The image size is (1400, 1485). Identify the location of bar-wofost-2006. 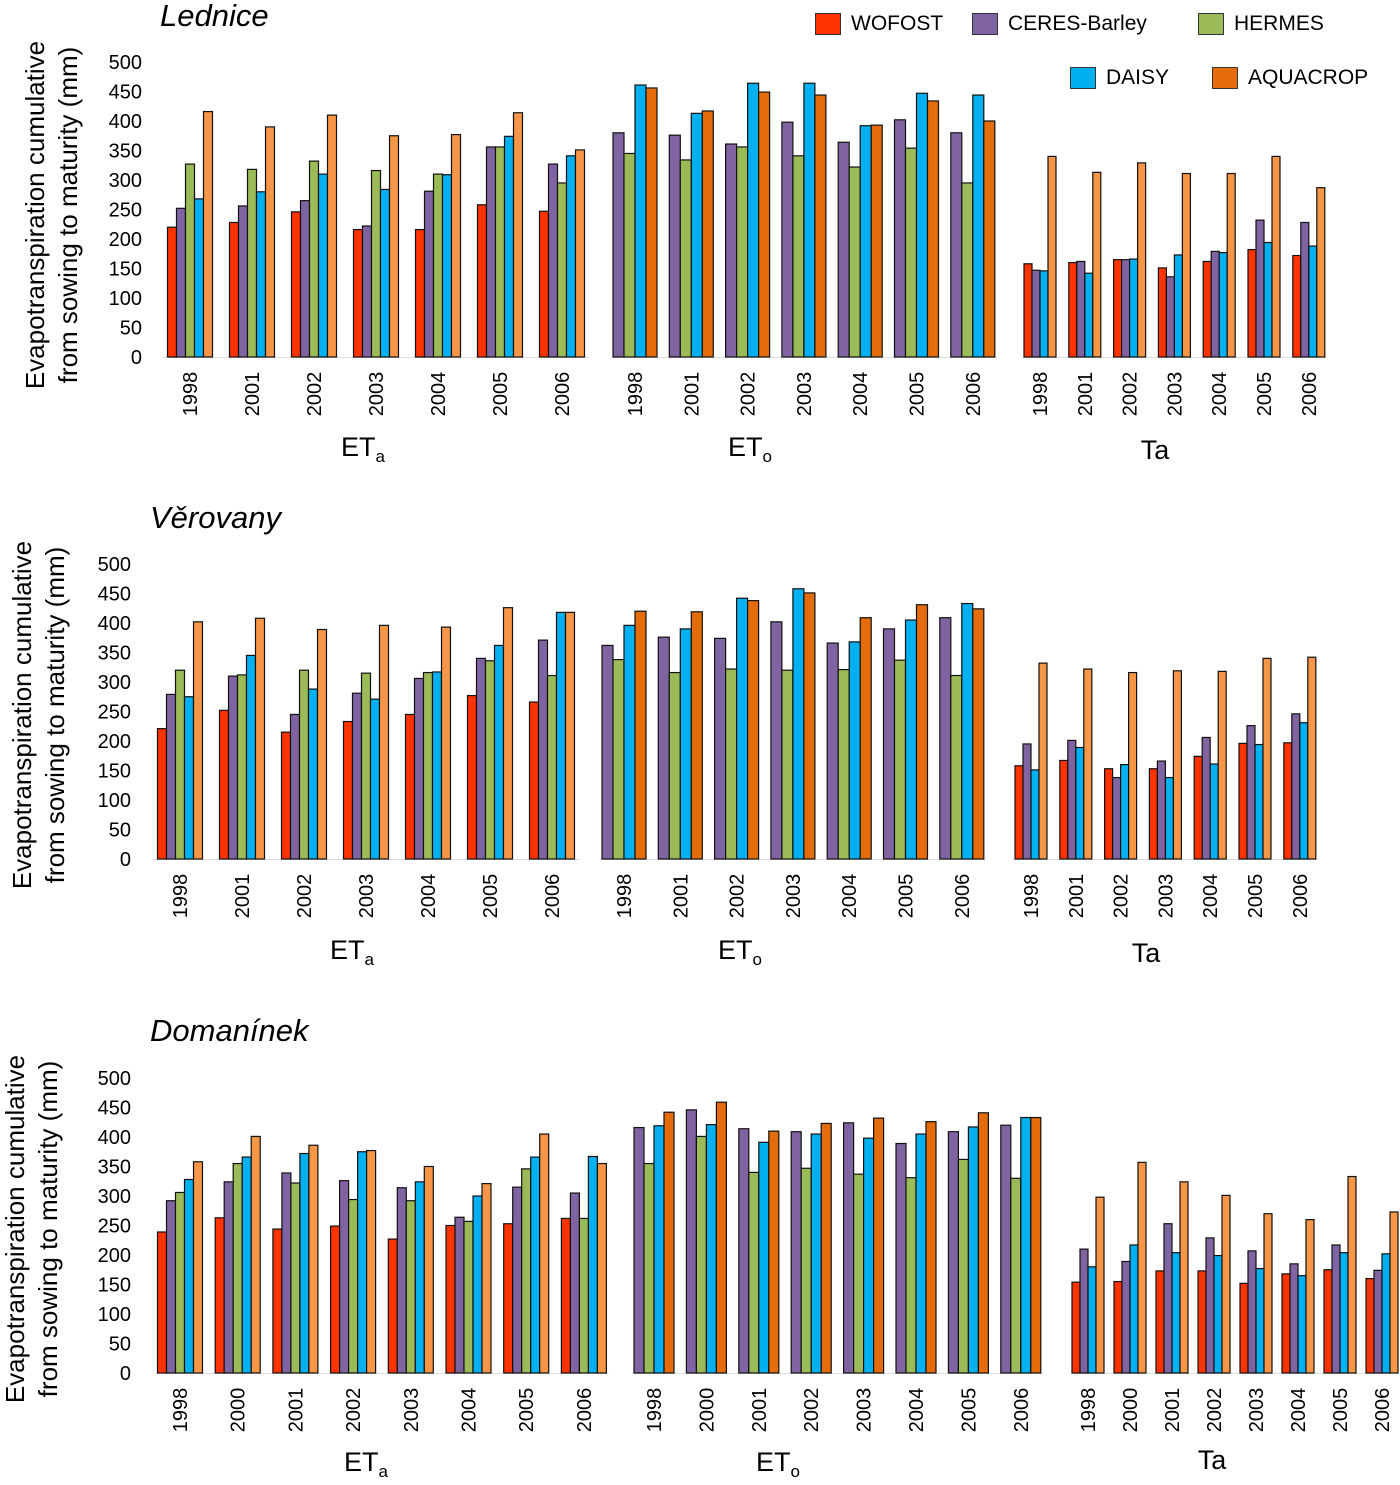
(566, 1295).